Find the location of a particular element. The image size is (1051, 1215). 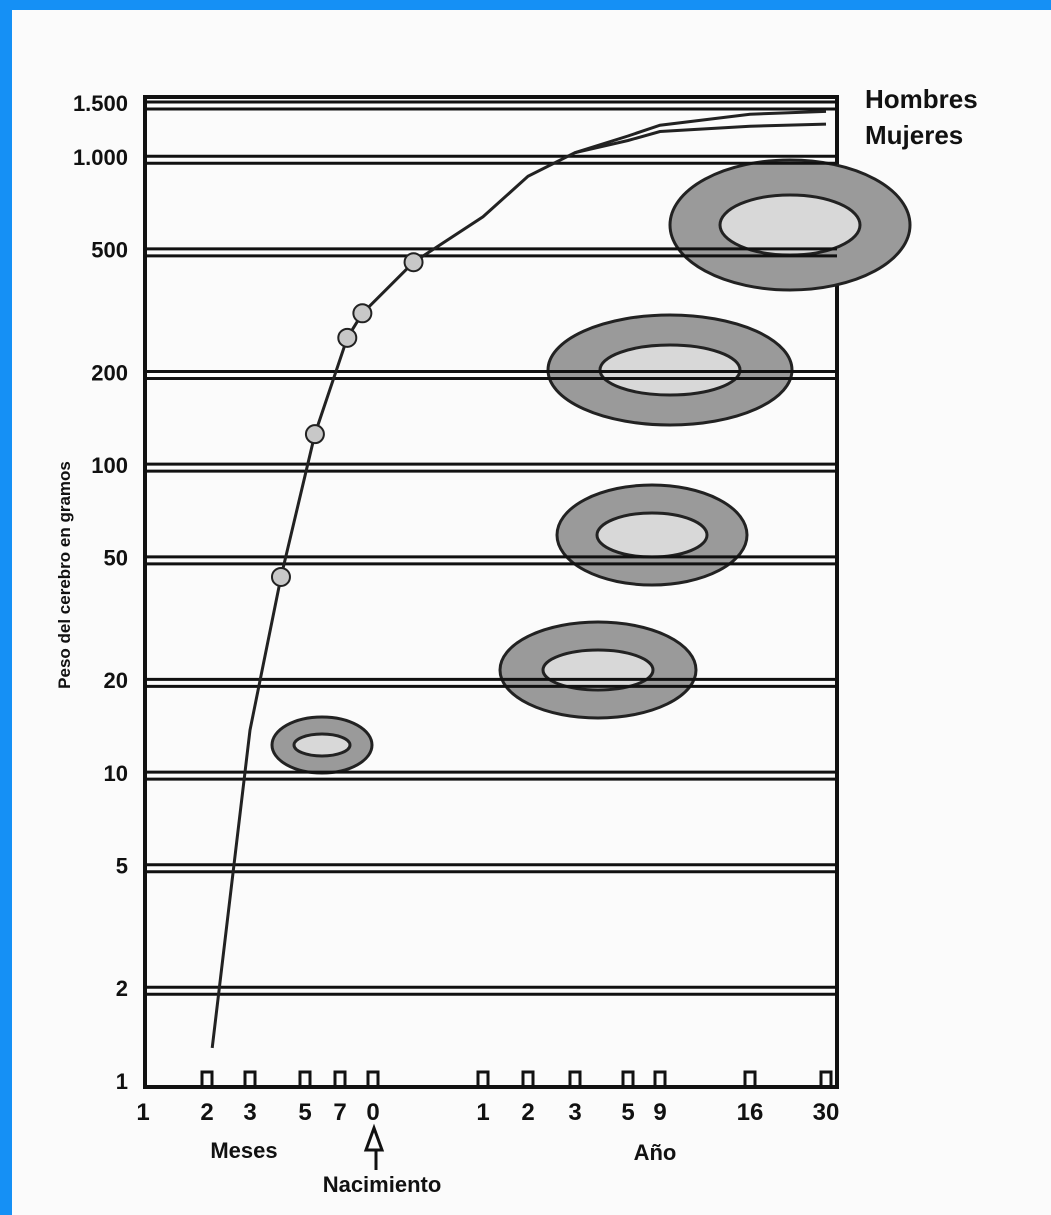

y-tick-label: 10 is located at coordinates (116, 773).